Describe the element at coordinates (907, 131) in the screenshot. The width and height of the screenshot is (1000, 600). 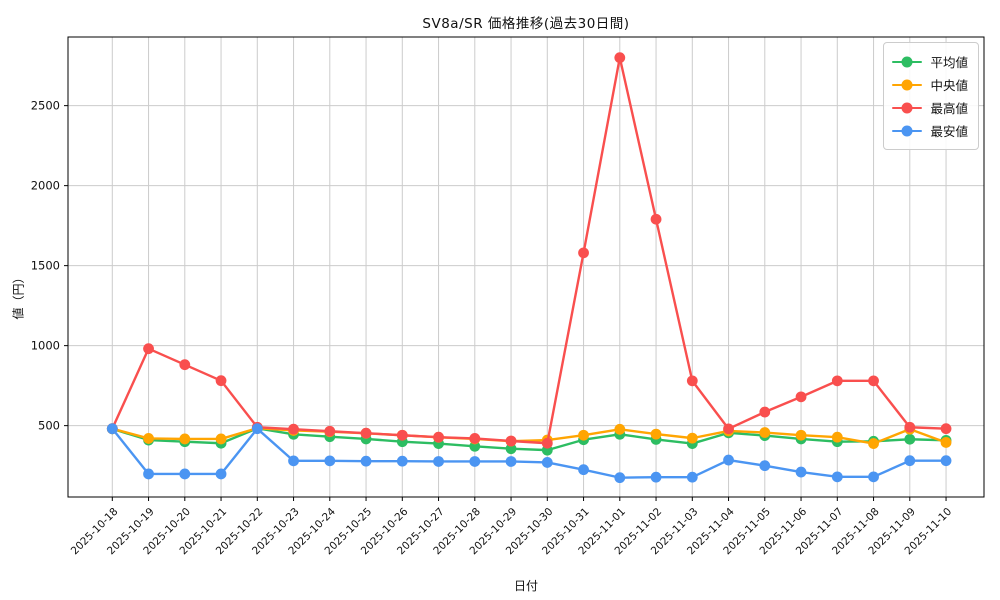
I see `min-line-marker` at that location.